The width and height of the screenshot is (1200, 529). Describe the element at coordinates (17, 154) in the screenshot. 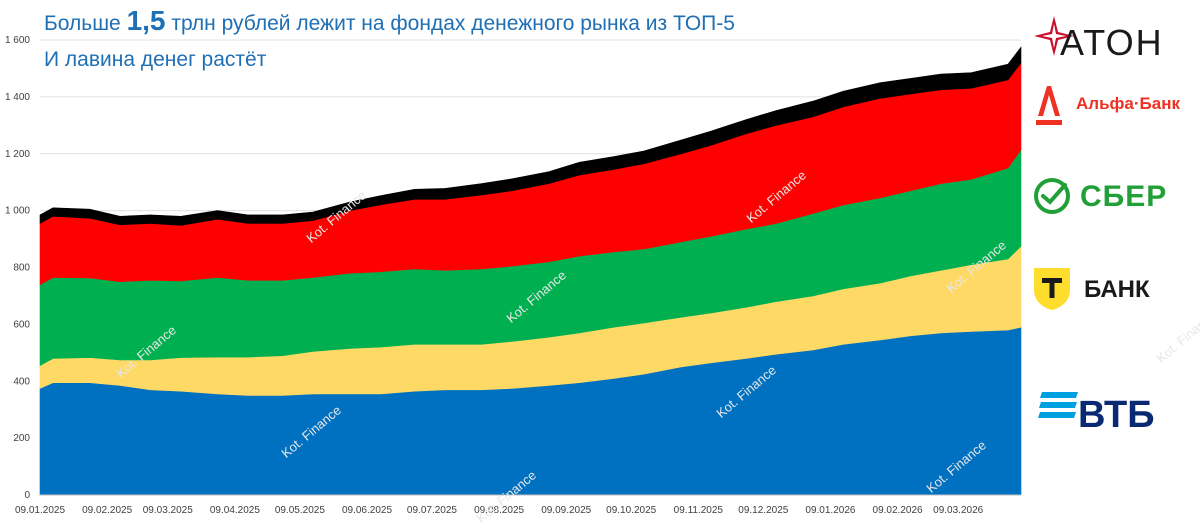

I see `y-tick-label: 1 200` at that location.